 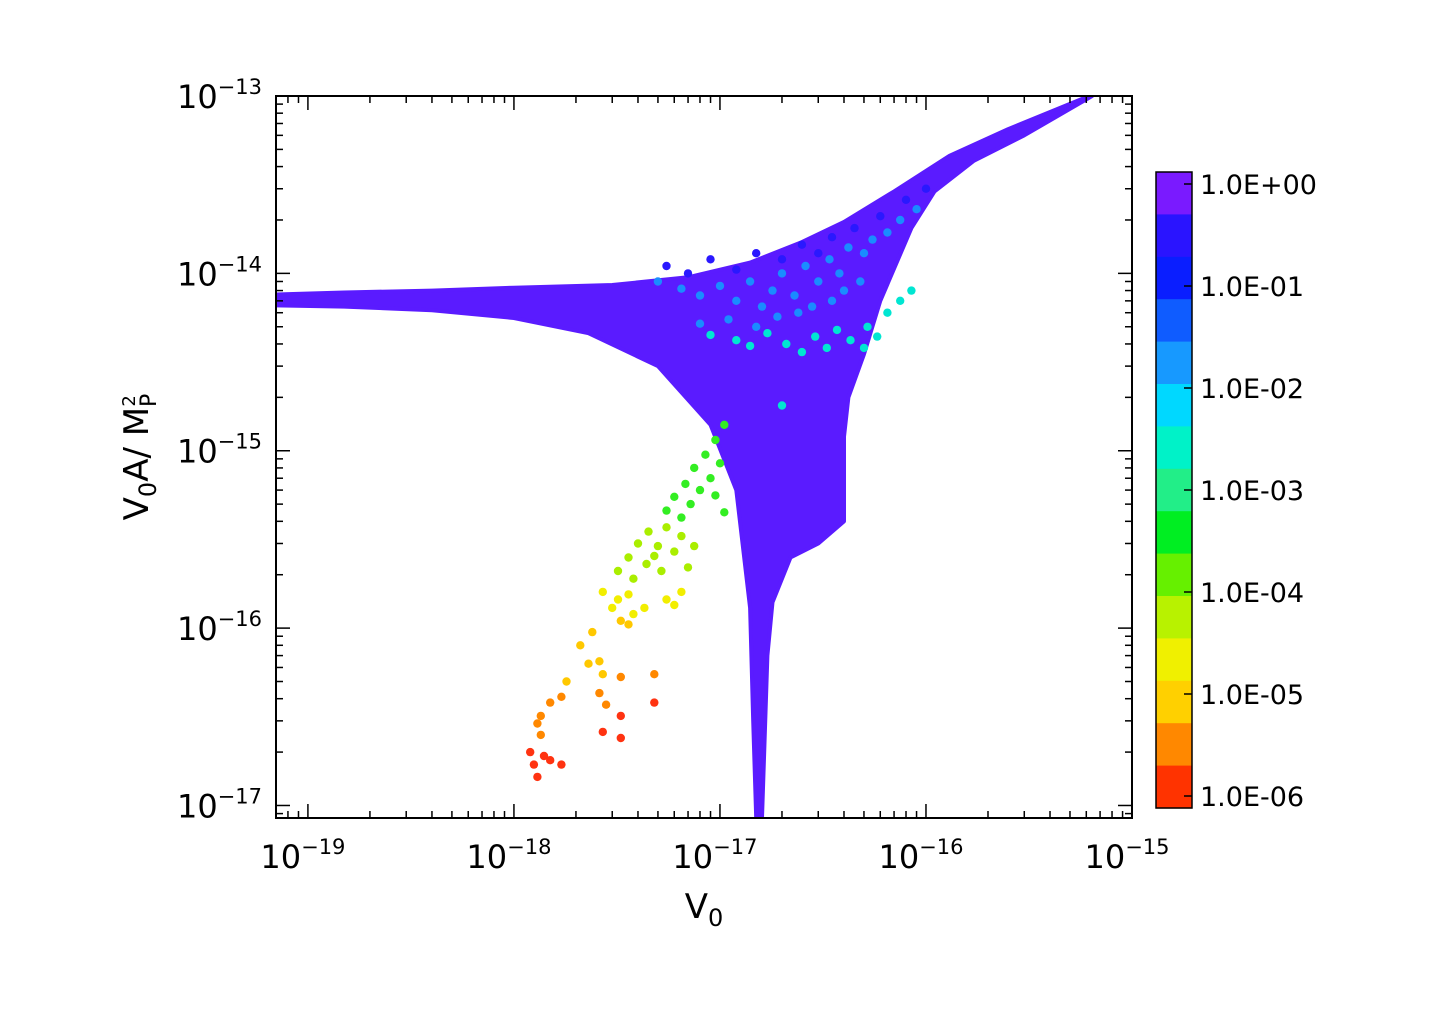 I want to click on y-tick-exp: −14, so click(x=240, y=264).